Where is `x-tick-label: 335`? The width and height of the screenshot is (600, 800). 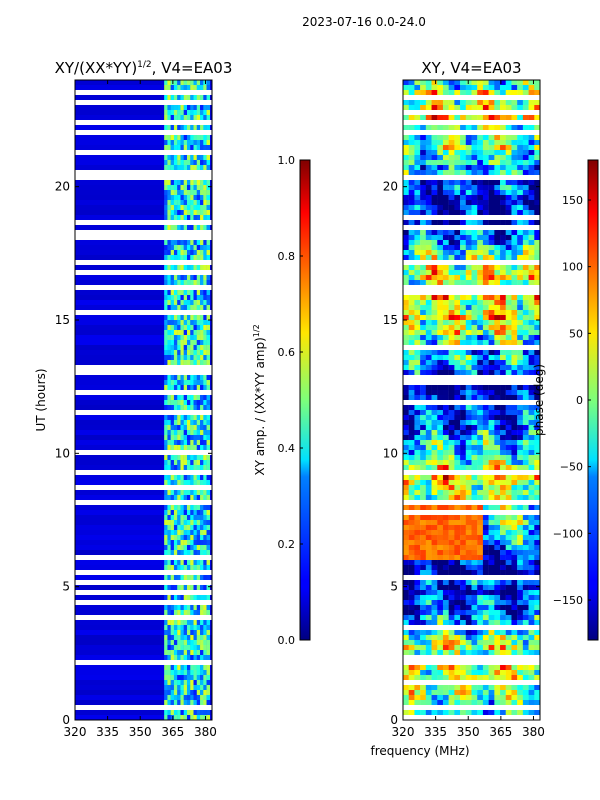 x-tick-label: 335 is located at coordinates (435, 732).